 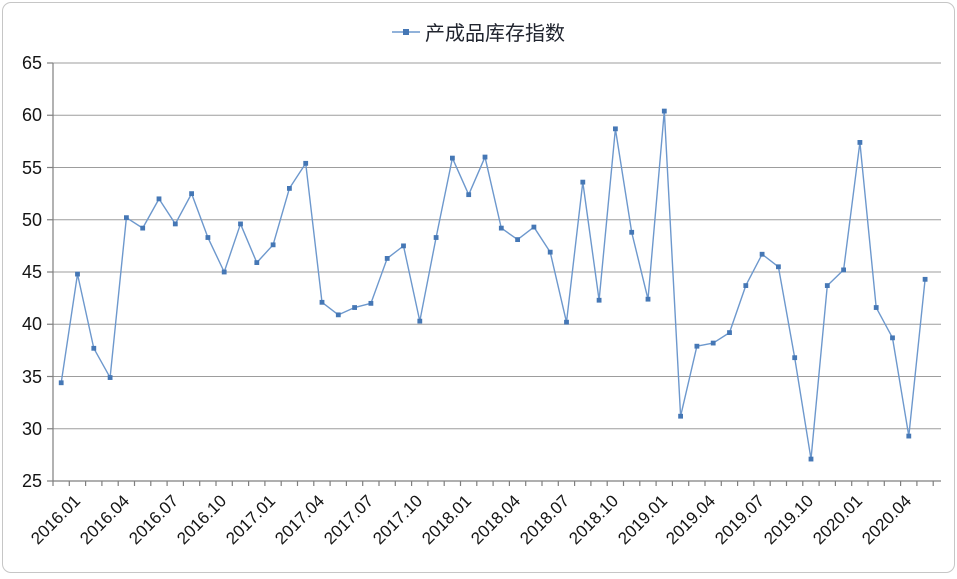 What do you see at coordinates (31, 376) in the screenshot?
I see `y-axis-label-35: 35` at bounding box center [31, 376].